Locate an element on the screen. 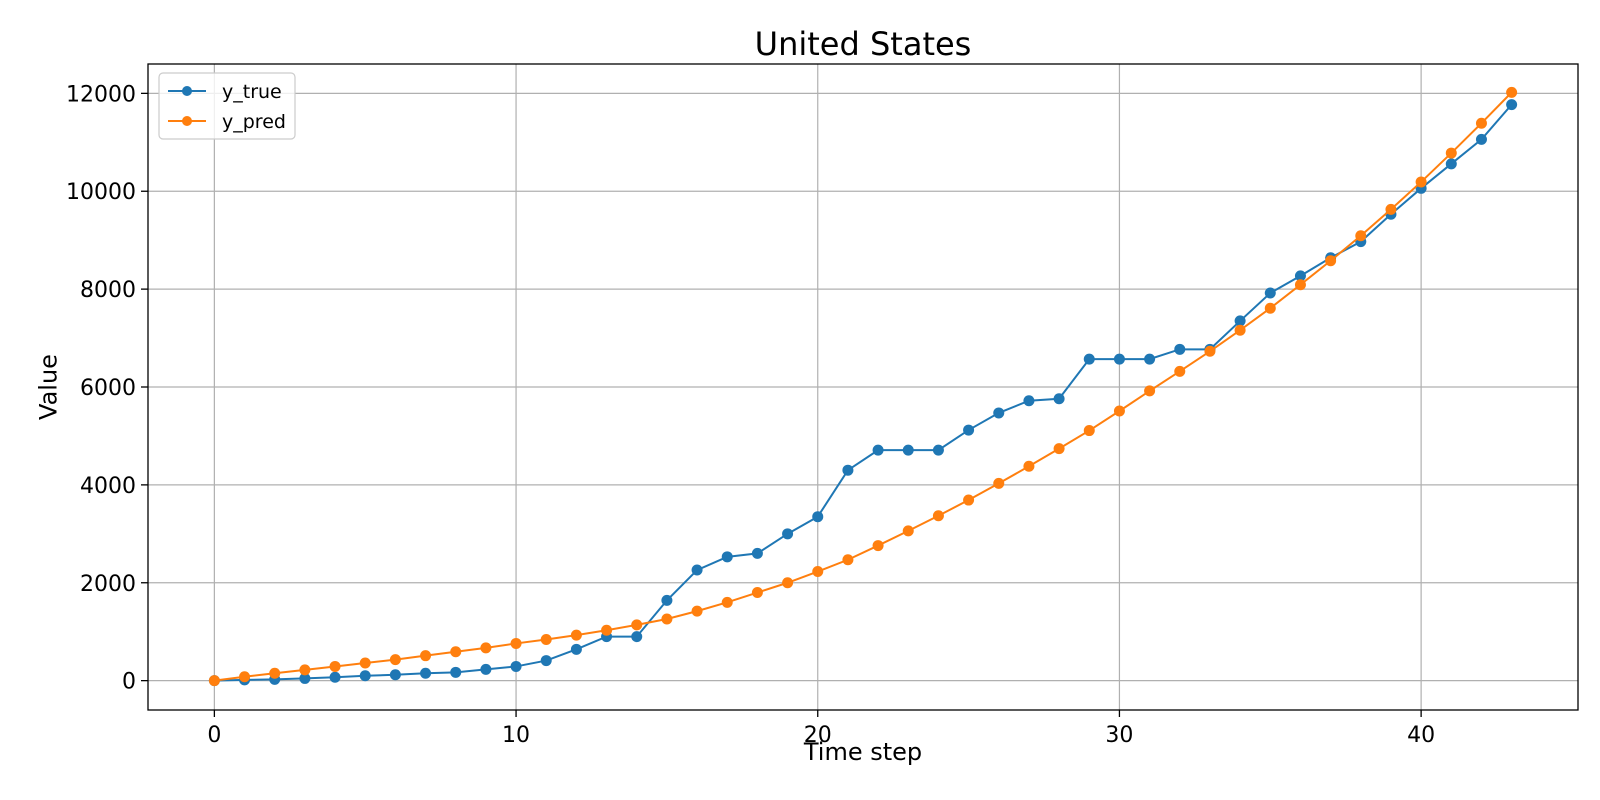 This screenshot has width=1600, height=800. x-tick-label: 20 is located at coordinates (818, 735).